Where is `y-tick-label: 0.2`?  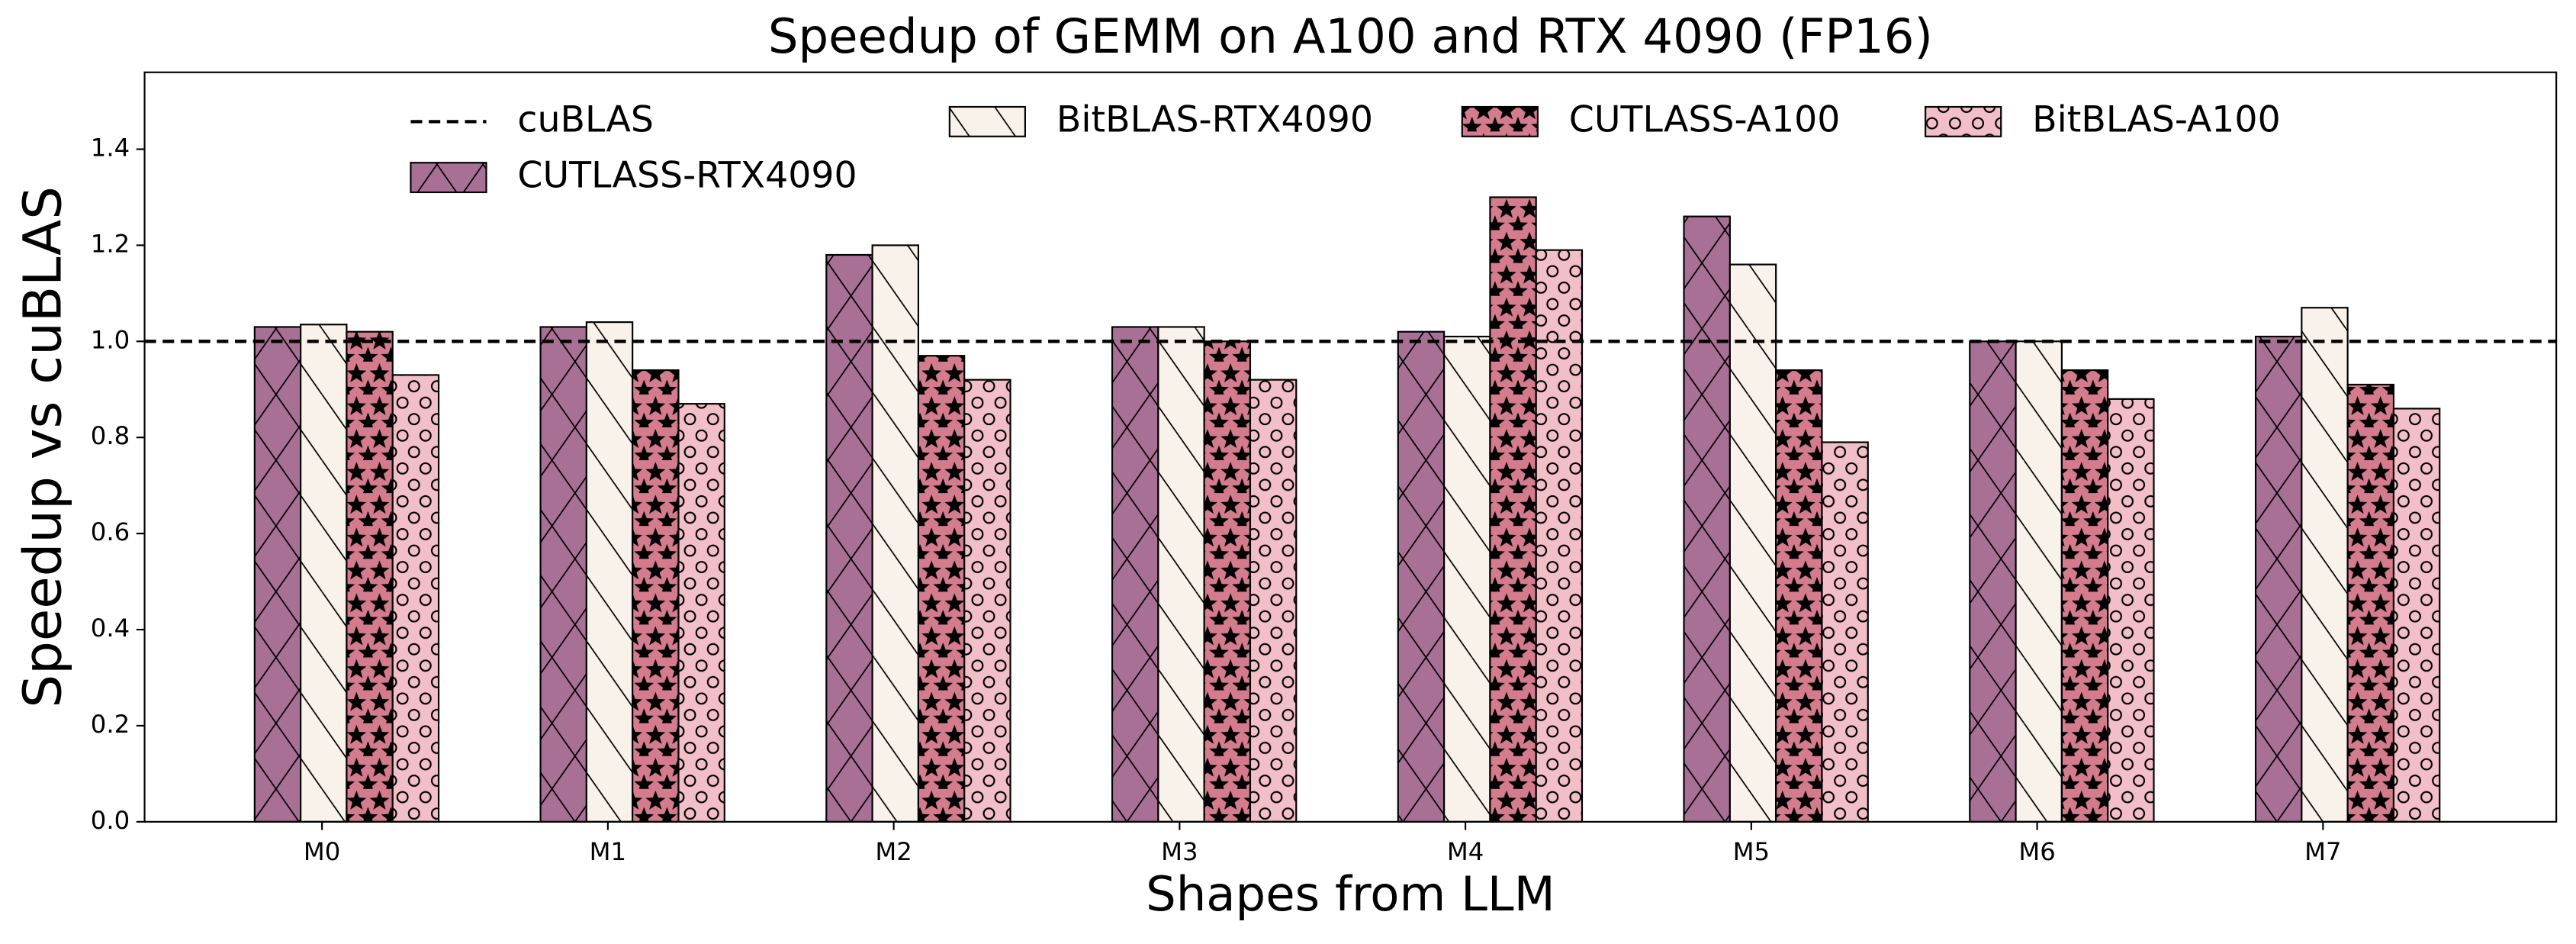
y-tick-label: 0.2 is located at coordinates (110, 724).